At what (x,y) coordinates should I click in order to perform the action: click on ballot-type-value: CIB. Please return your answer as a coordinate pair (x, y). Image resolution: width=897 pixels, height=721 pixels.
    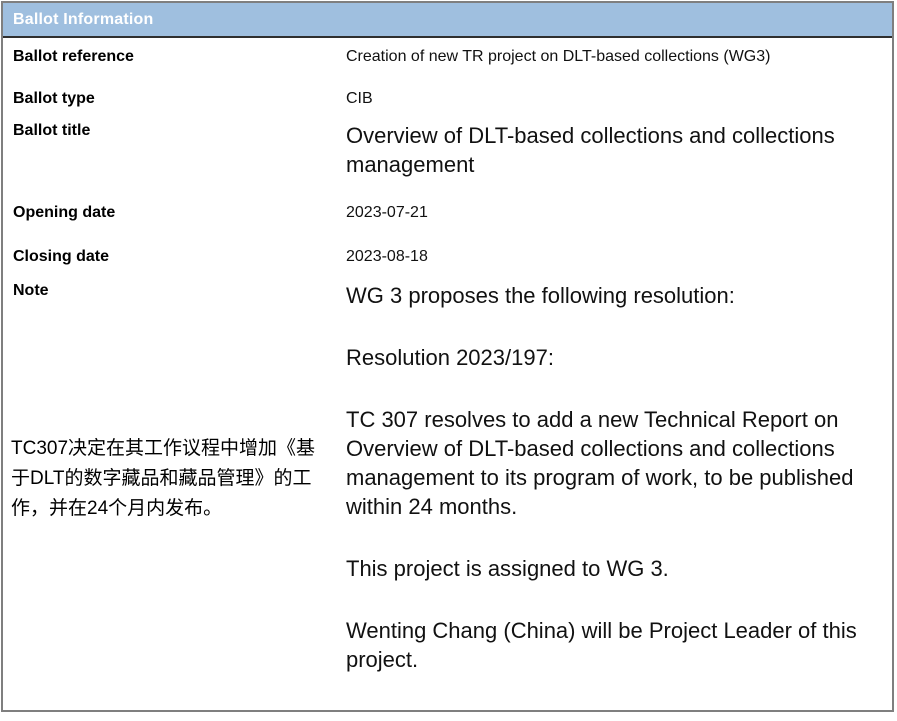
    Looking at the image, I should click on (359, 98).